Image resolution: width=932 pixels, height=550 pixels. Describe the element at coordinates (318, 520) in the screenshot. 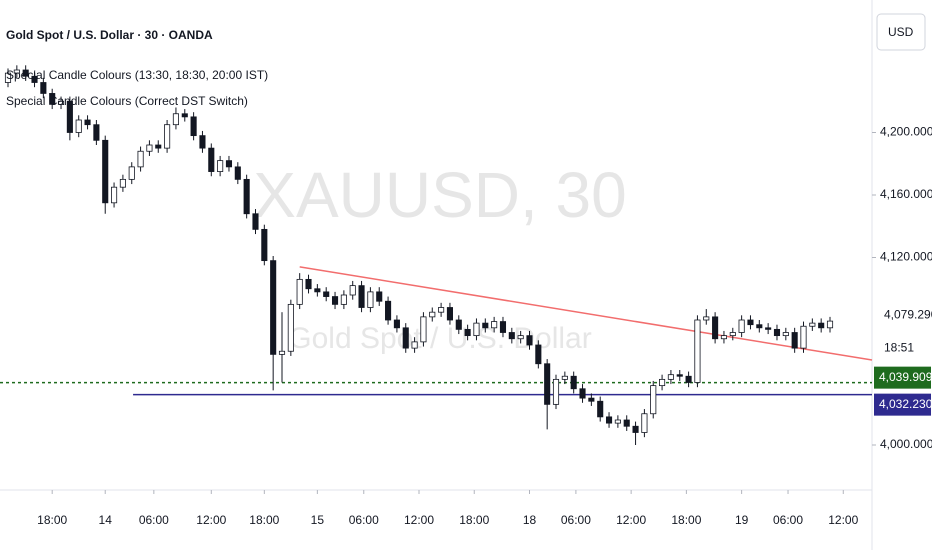

I see `x-tick-label: 15` at that location.